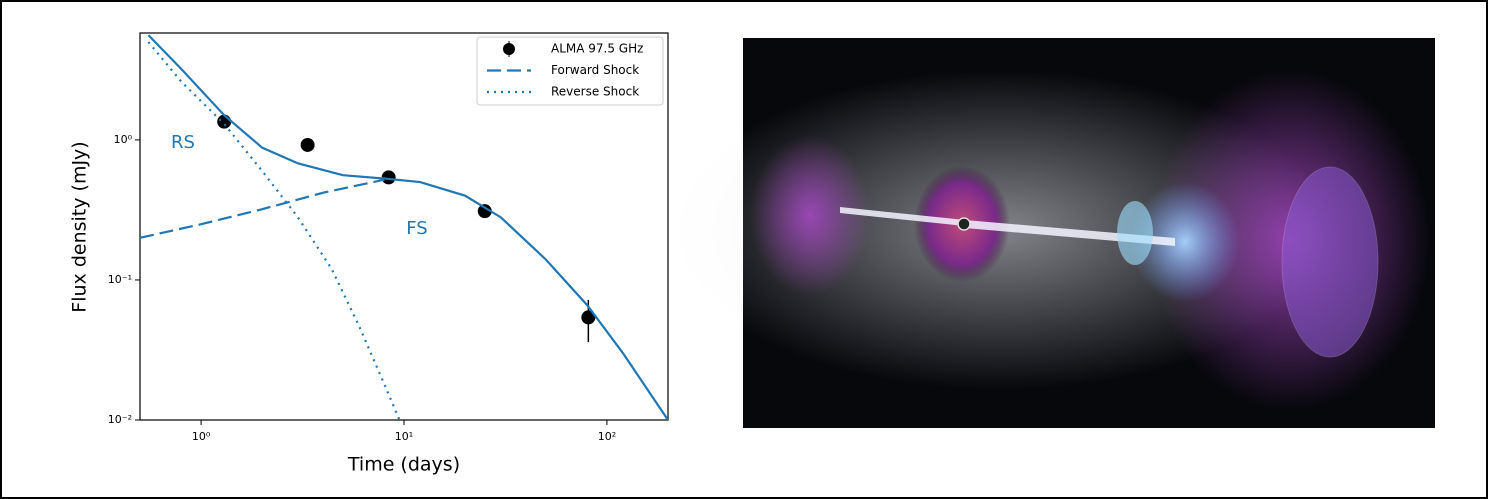 The width and height of the screenshot is (1488, 499). What do you see at coordinates (123, 139) in the screenshot?
I see `y-tick-label: 10⁰` at bounding box center [123, 139].